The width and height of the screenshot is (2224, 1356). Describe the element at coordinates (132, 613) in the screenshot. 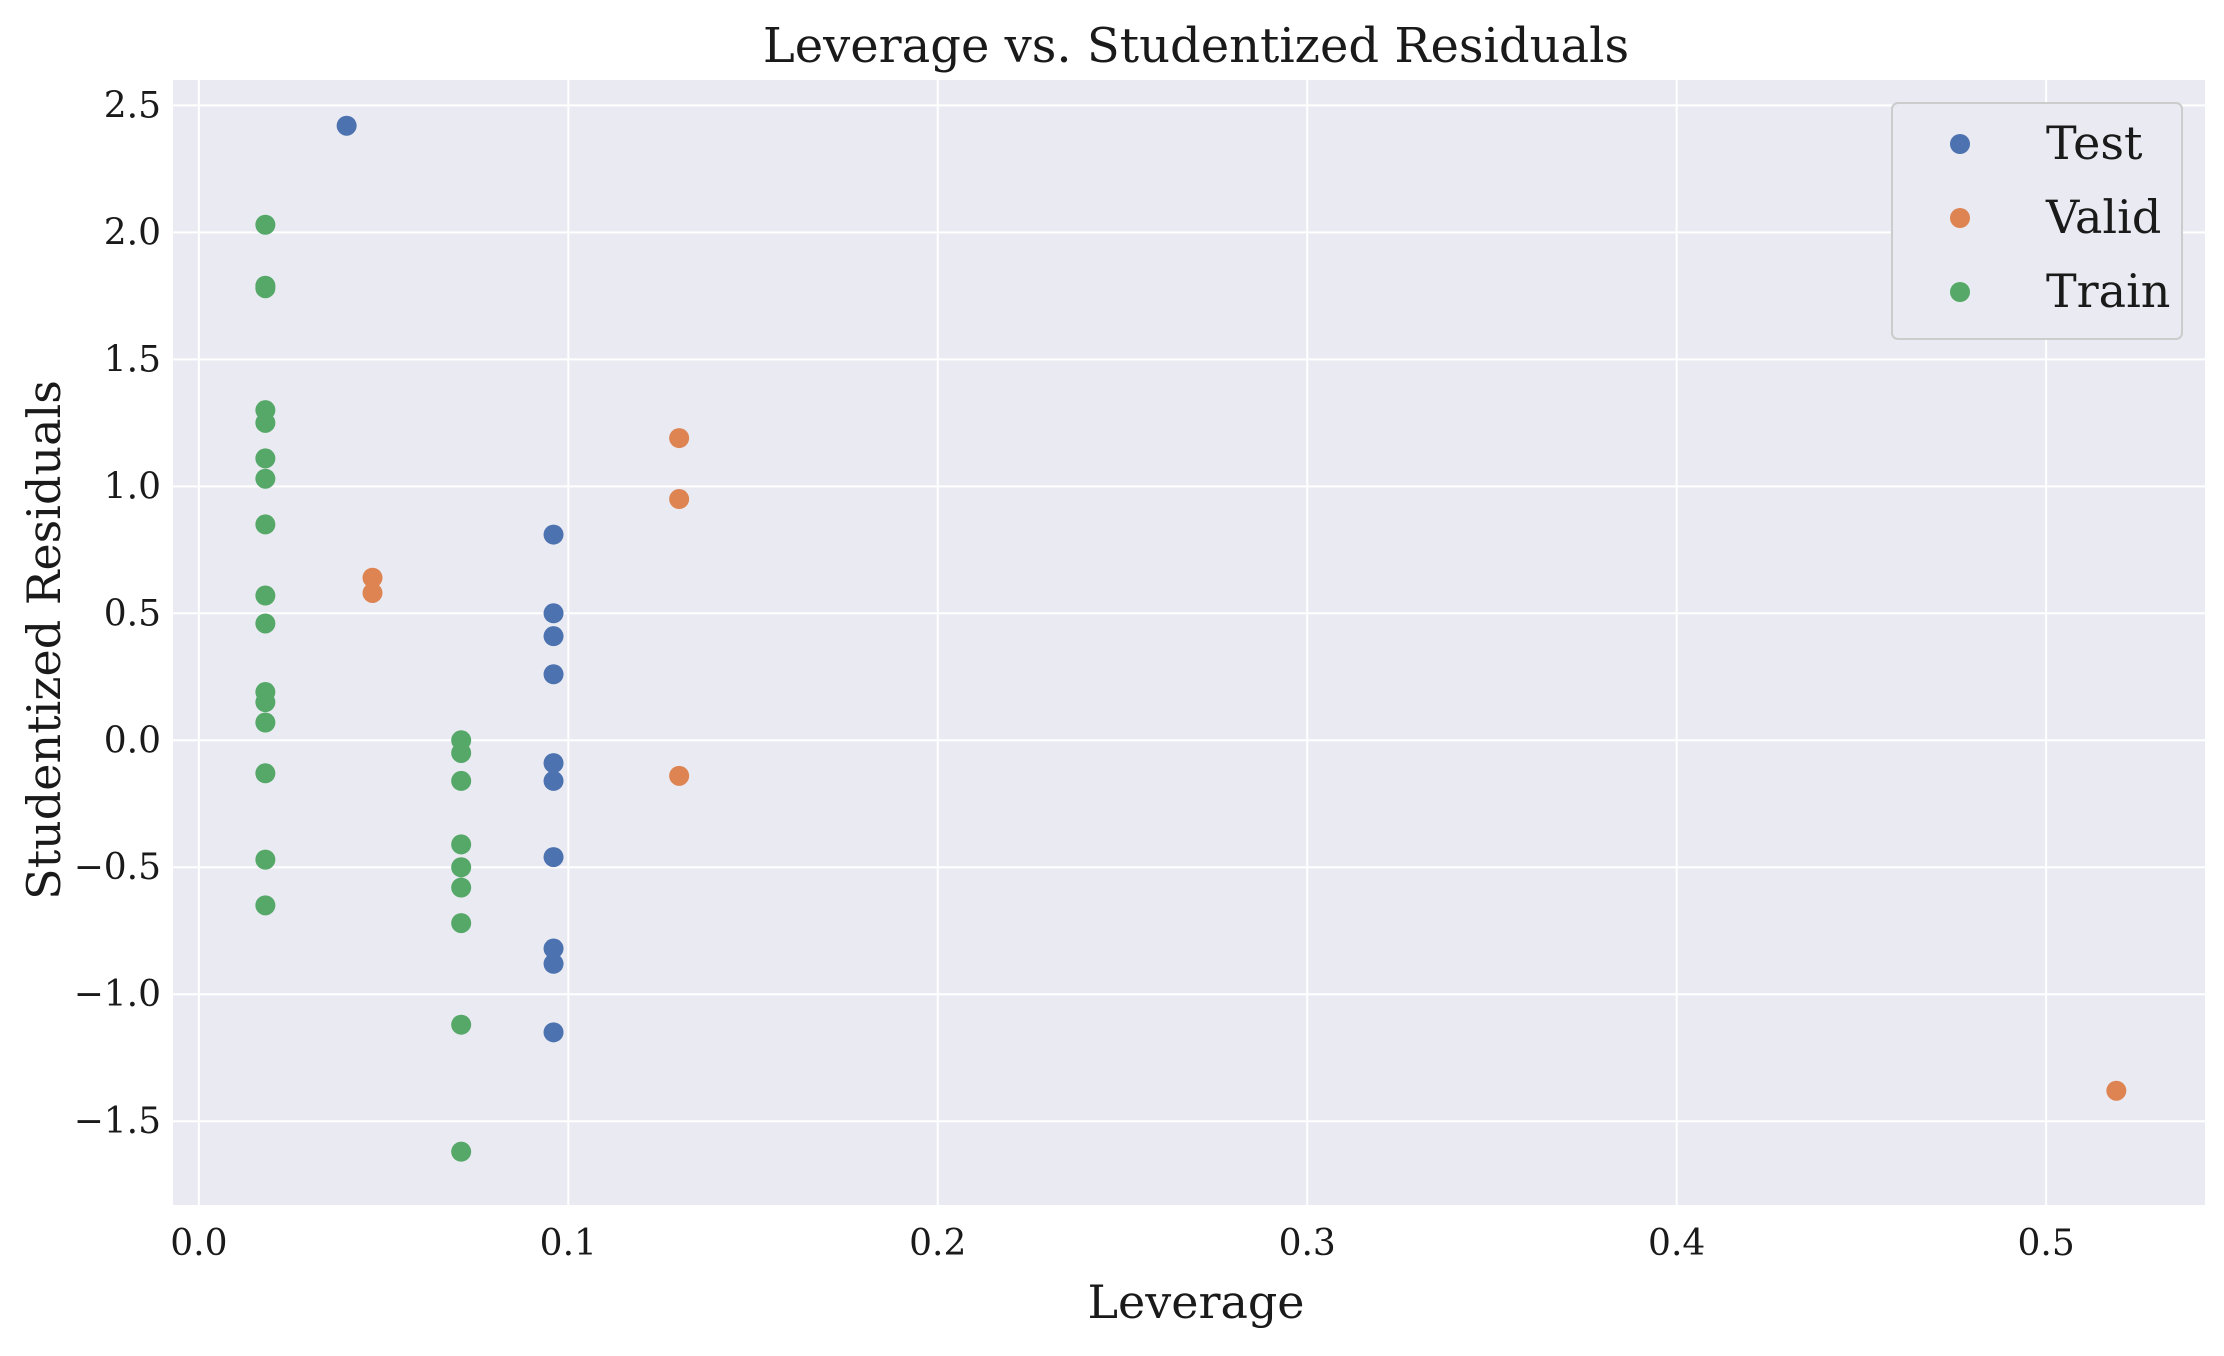

I see `y-tick-label: 0.5` at that location.